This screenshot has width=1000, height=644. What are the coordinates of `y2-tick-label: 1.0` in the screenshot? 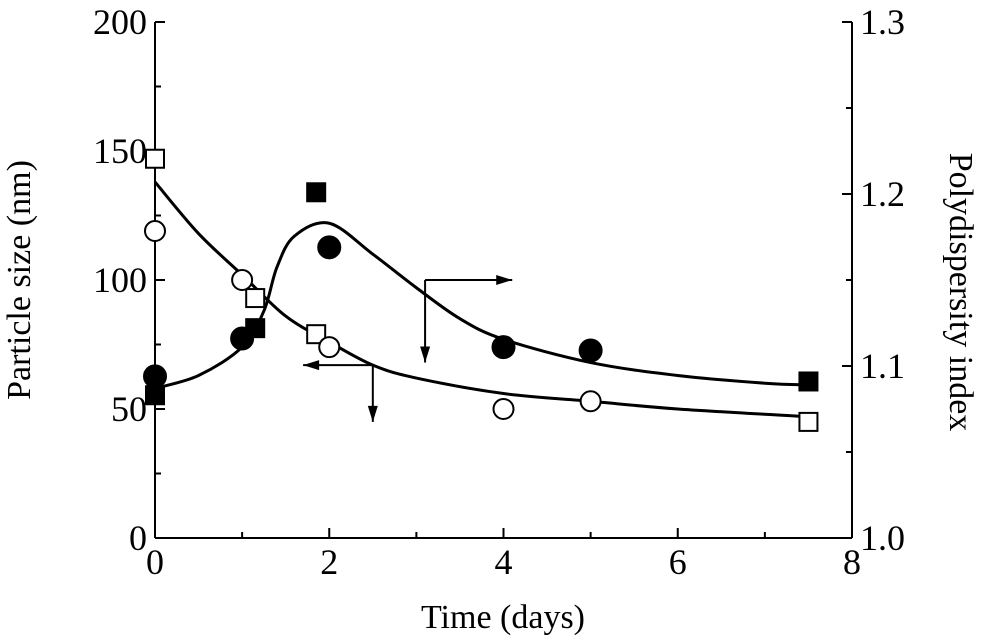 It's located at (882, 538).